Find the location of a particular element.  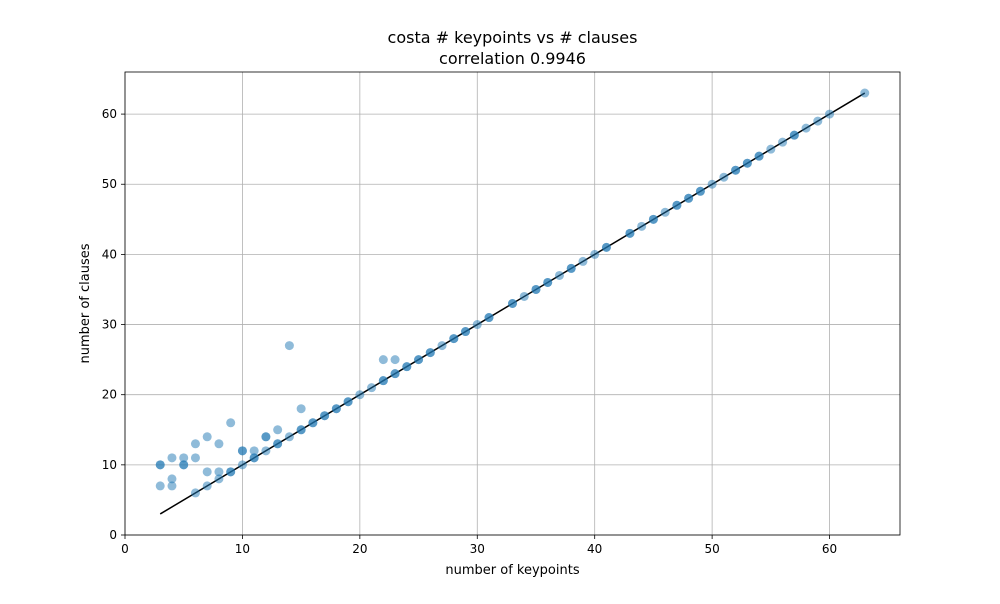

x-tick-label: 20 is located at coordinates (359, 549).